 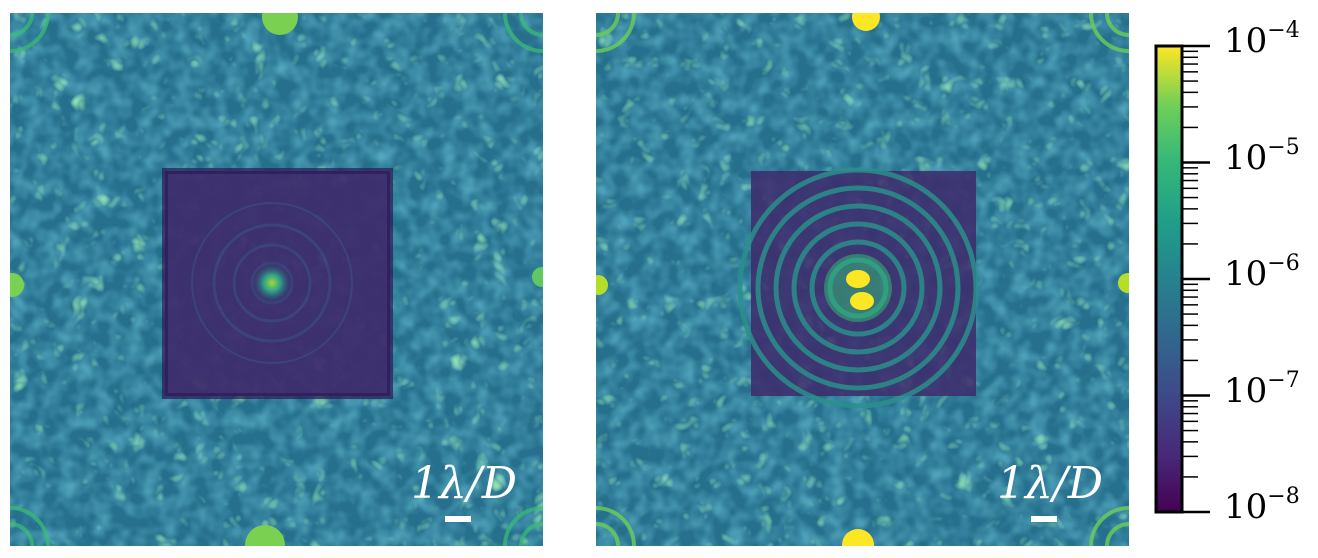 I want to click on colorbar-tick-label: 10⁻⁸, so click(x=1262, y=505).